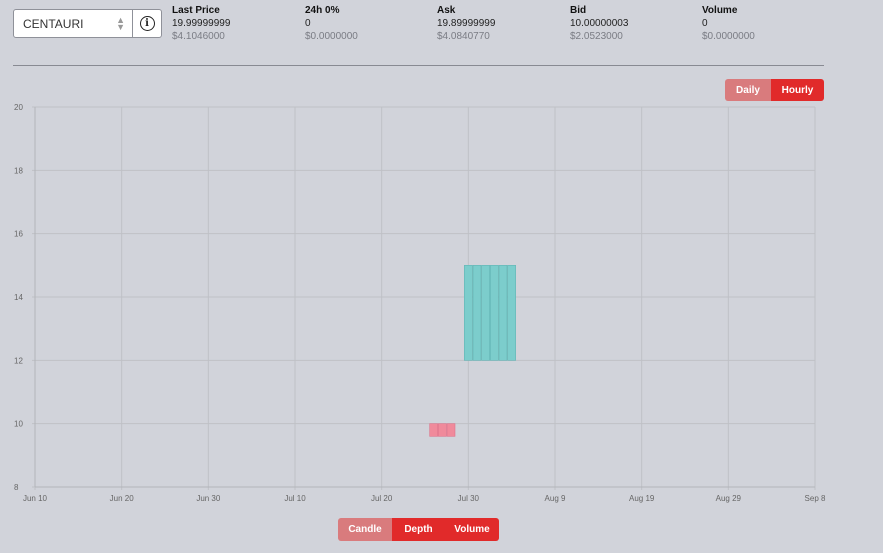 This screenshot has width=883, height=553. I want to click on stat-value: 19.89999999, so click(466, 23).